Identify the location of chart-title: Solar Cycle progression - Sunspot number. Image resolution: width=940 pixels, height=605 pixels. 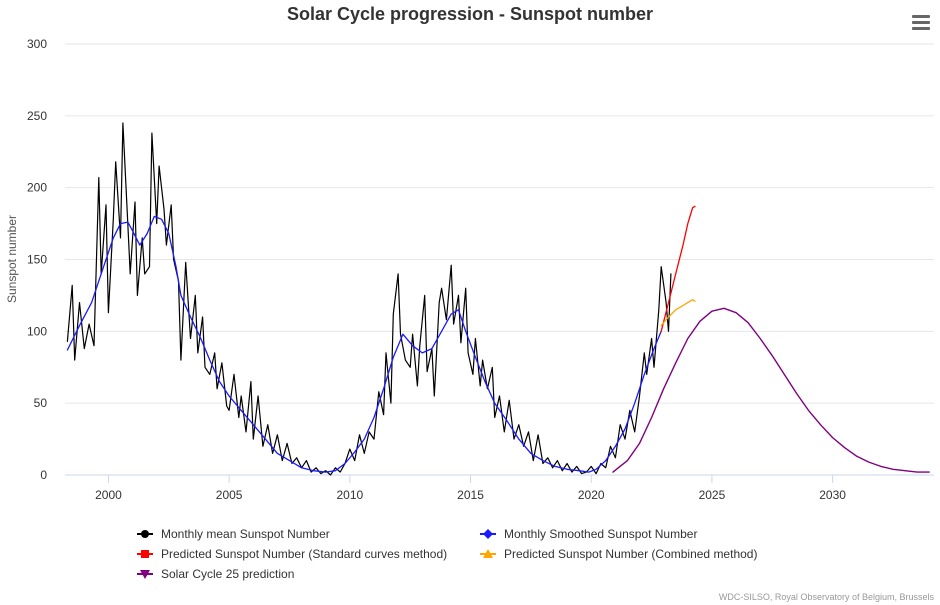
(470, 14).